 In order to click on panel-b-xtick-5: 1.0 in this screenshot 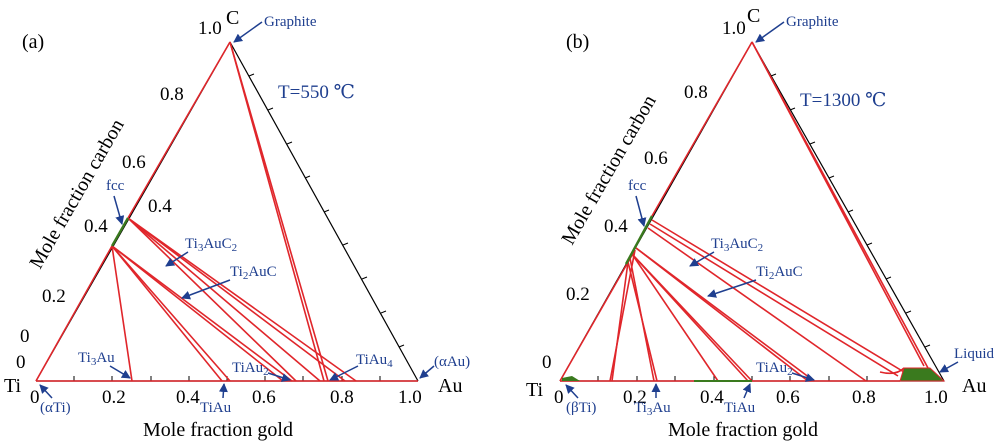, I will do `click(936, 397)`.